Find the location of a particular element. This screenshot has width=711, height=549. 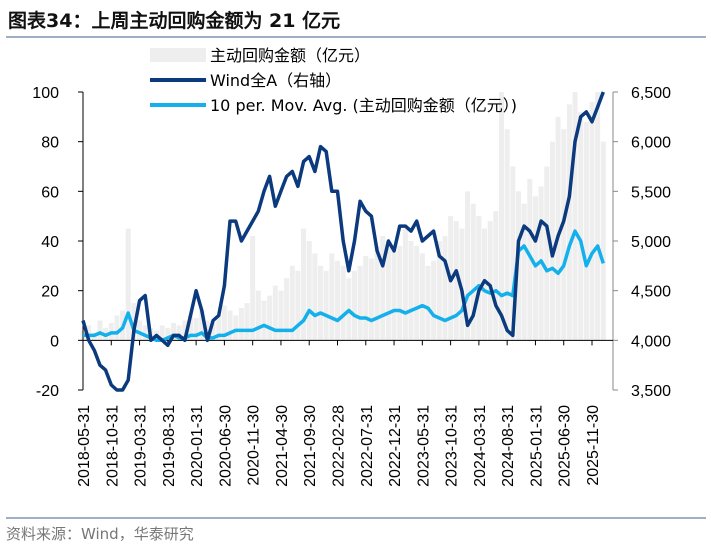

left-tick-label: 100 is located at coordinates (45, 93).